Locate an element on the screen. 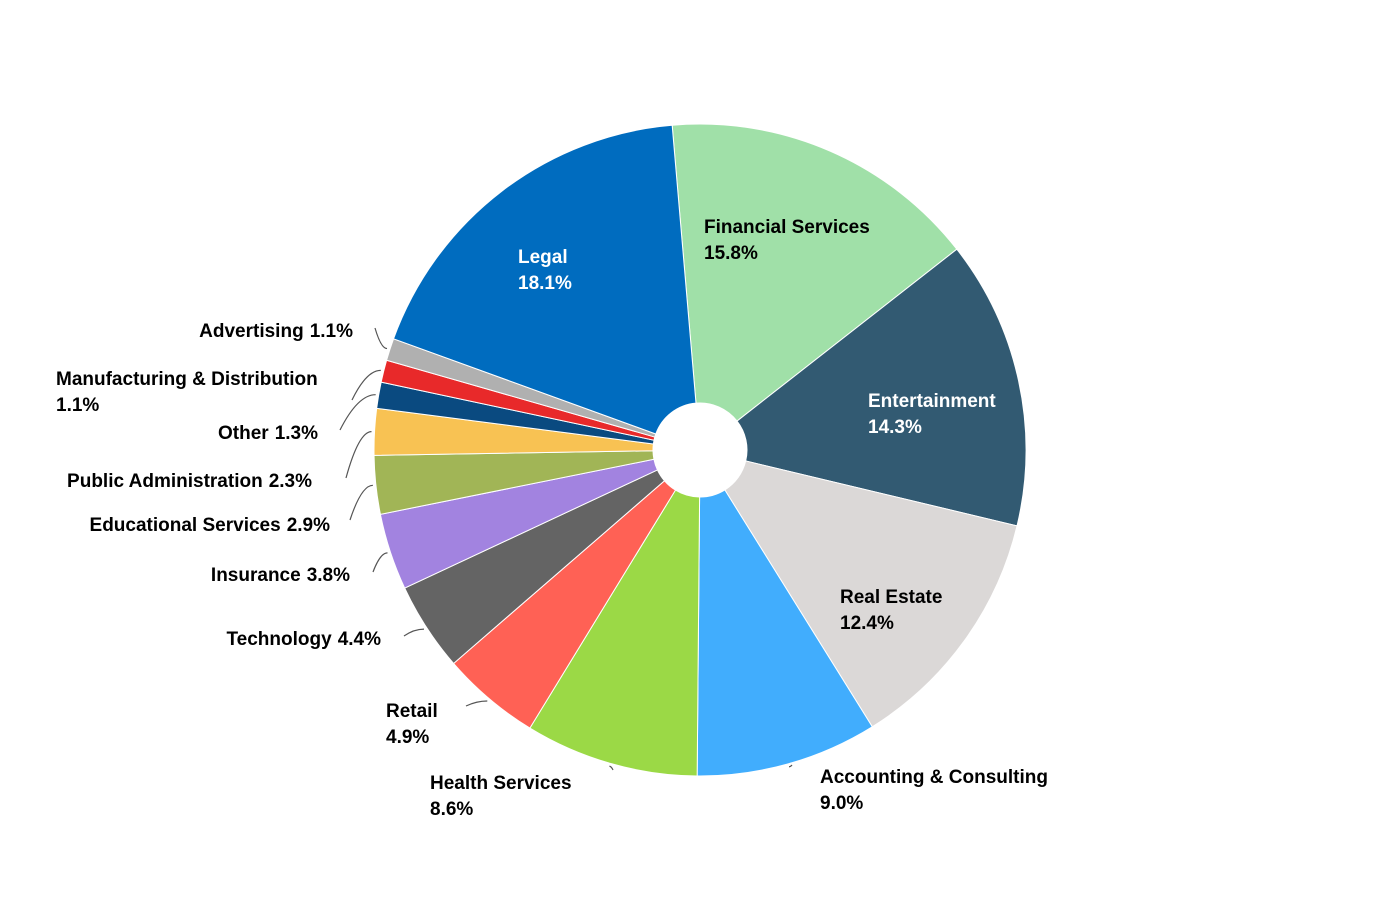 This screenshot has height=900, width=1400. slice-label: Real Estate 12.4% is located at coordinates (891, 610).